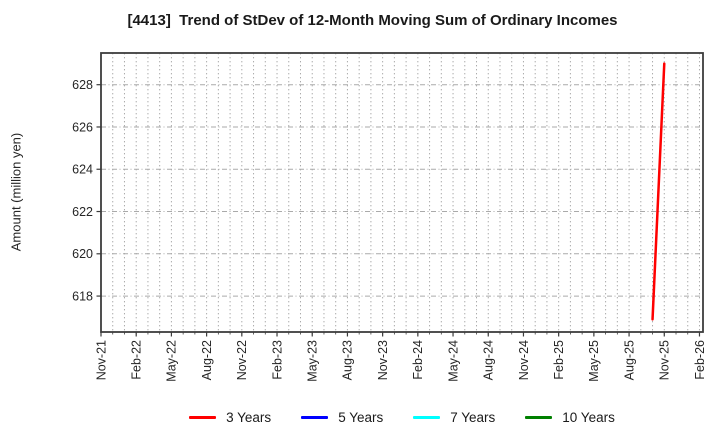 The image size is (720, 440). What do you see at coordinates (539, 417) in the screenshot?
I see `legend-swatch-10-years` at bounding box center [539, 417].